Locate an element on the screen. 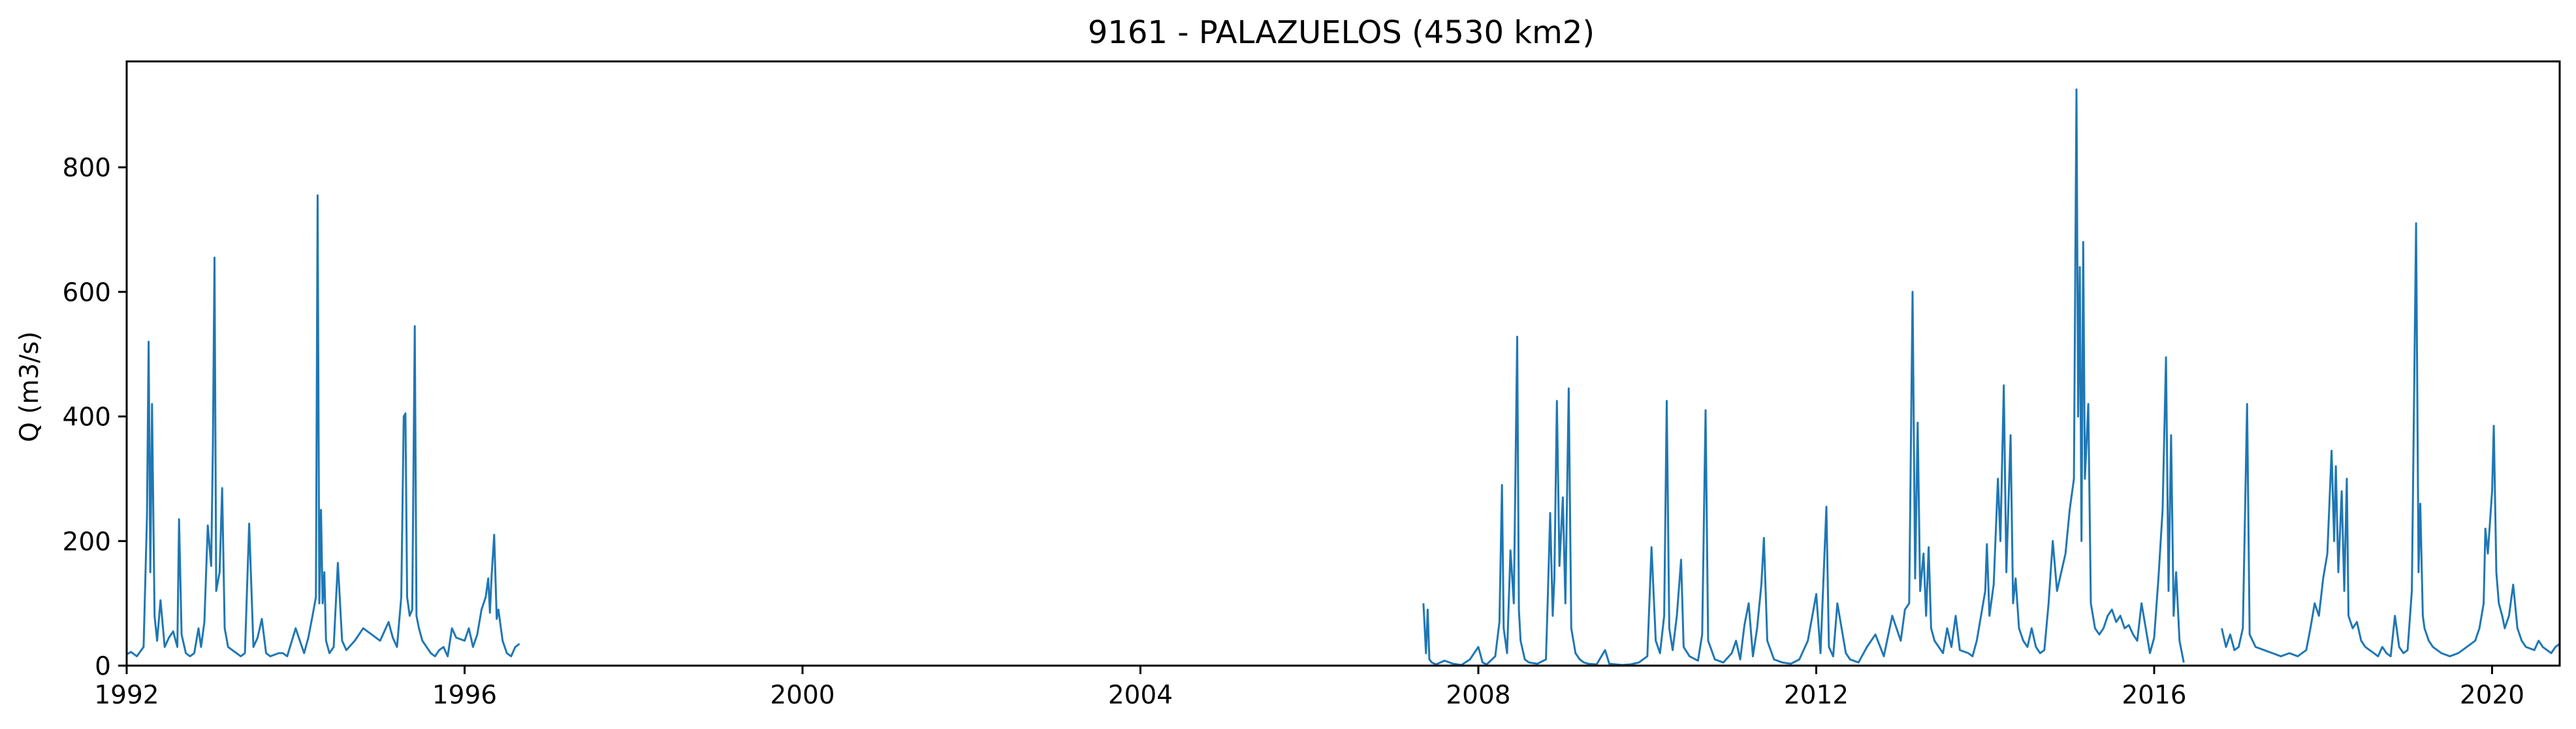  y-tick-label: 200 is located at coordinates (87, 542).